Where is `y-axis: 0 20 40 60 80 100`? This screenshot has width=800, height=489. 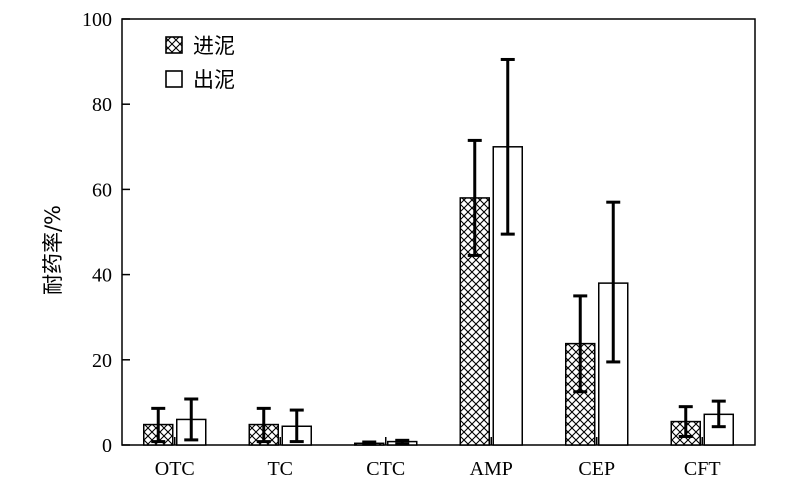 y-axis: 0 20 40 60 80 100 is located at coordinates (106, 233).